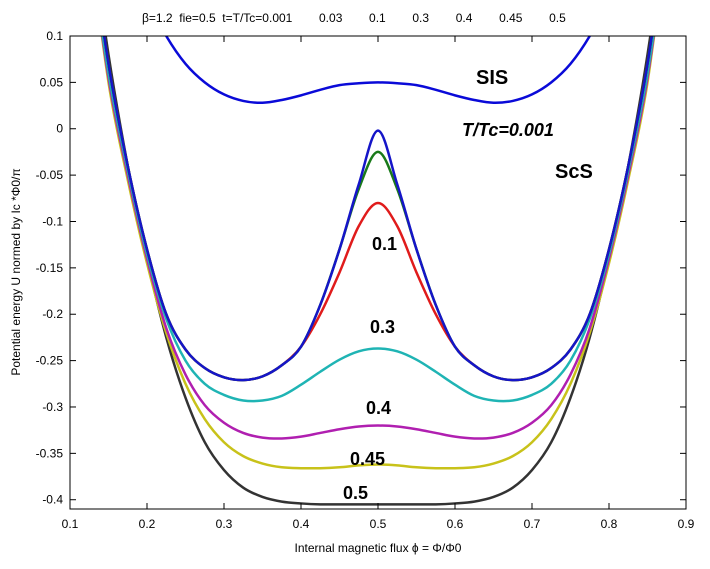 The height and width of the screenshot is (569, 710). What do you see at coordinates (52, 314) in the screenshot?
I see `y-tick-label: -0.2` at bounding box center [52, 314].